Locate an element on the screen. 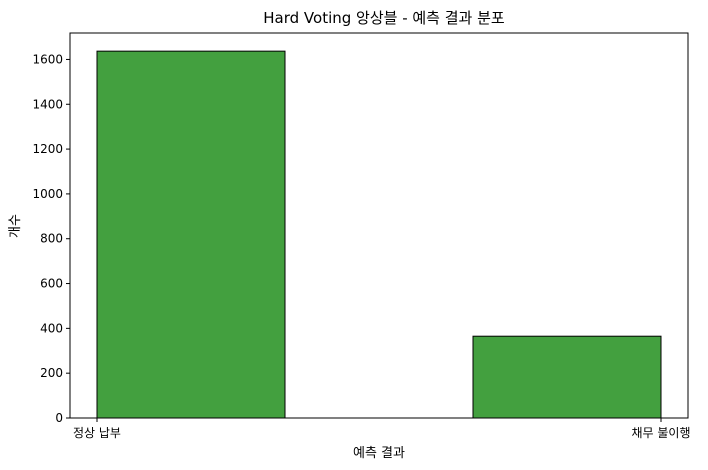  x-tick-label: 채무 불이행 is located at coordinates (660, 432).